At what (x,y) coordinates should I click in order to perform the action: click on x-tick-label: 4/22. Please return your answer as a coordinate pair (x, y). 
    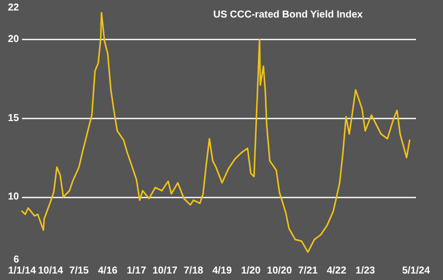
    Looking at the image, I should click on (336, 271).